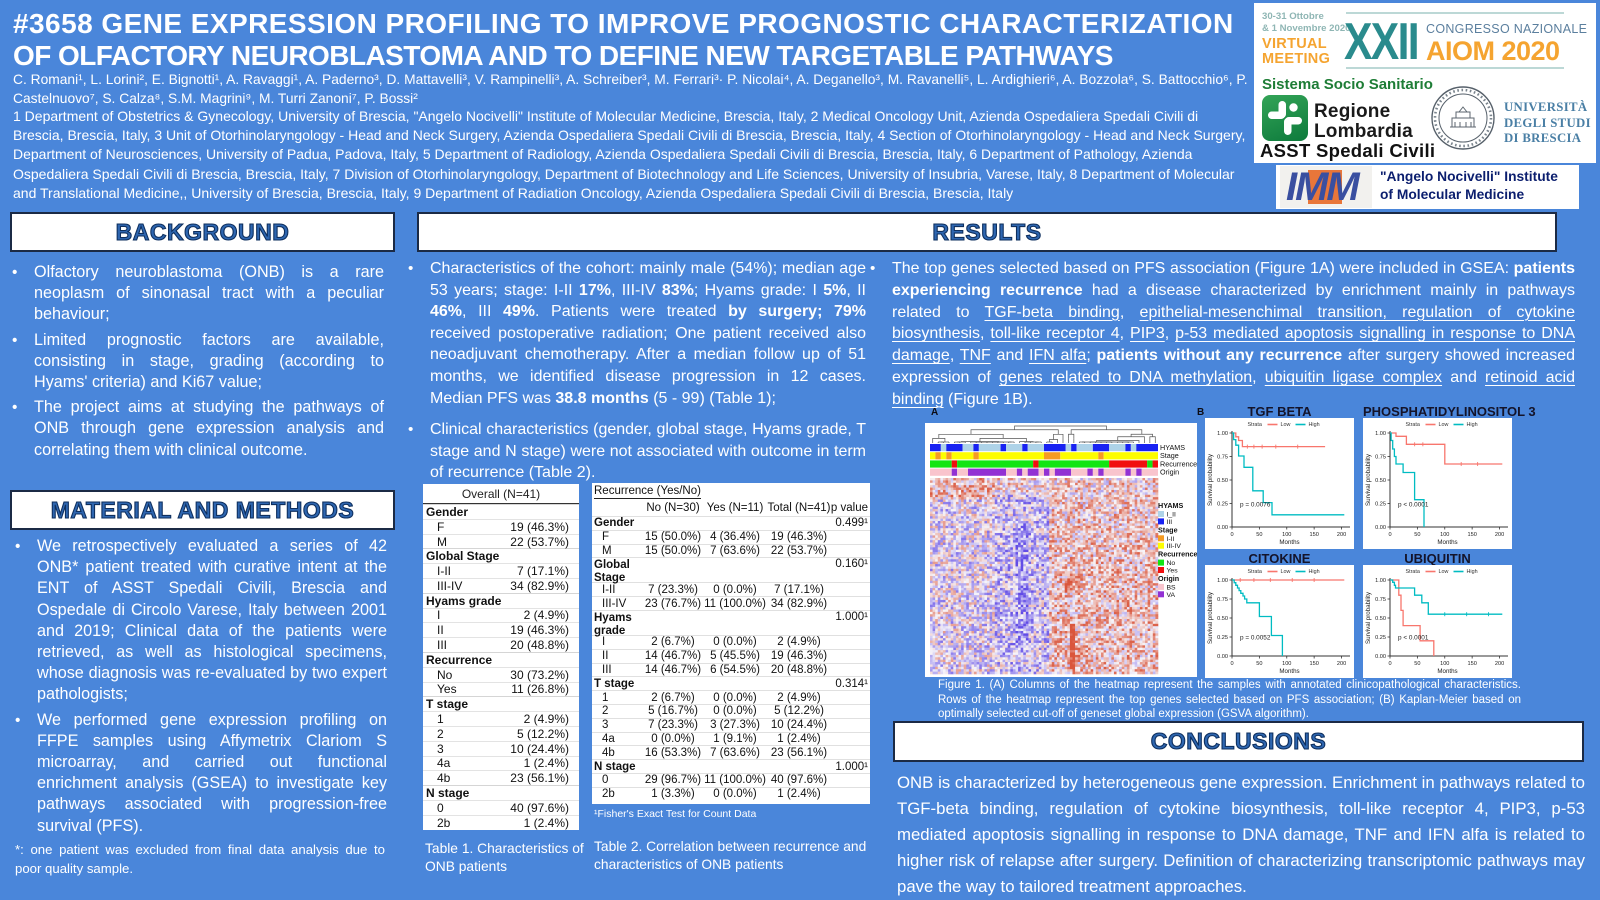 This screenshot has width=1600, height=900. Describe the element at coordinates (731, 766) in the screenshot. I see `table2-group-row: N stage 1.000¹` at that location.